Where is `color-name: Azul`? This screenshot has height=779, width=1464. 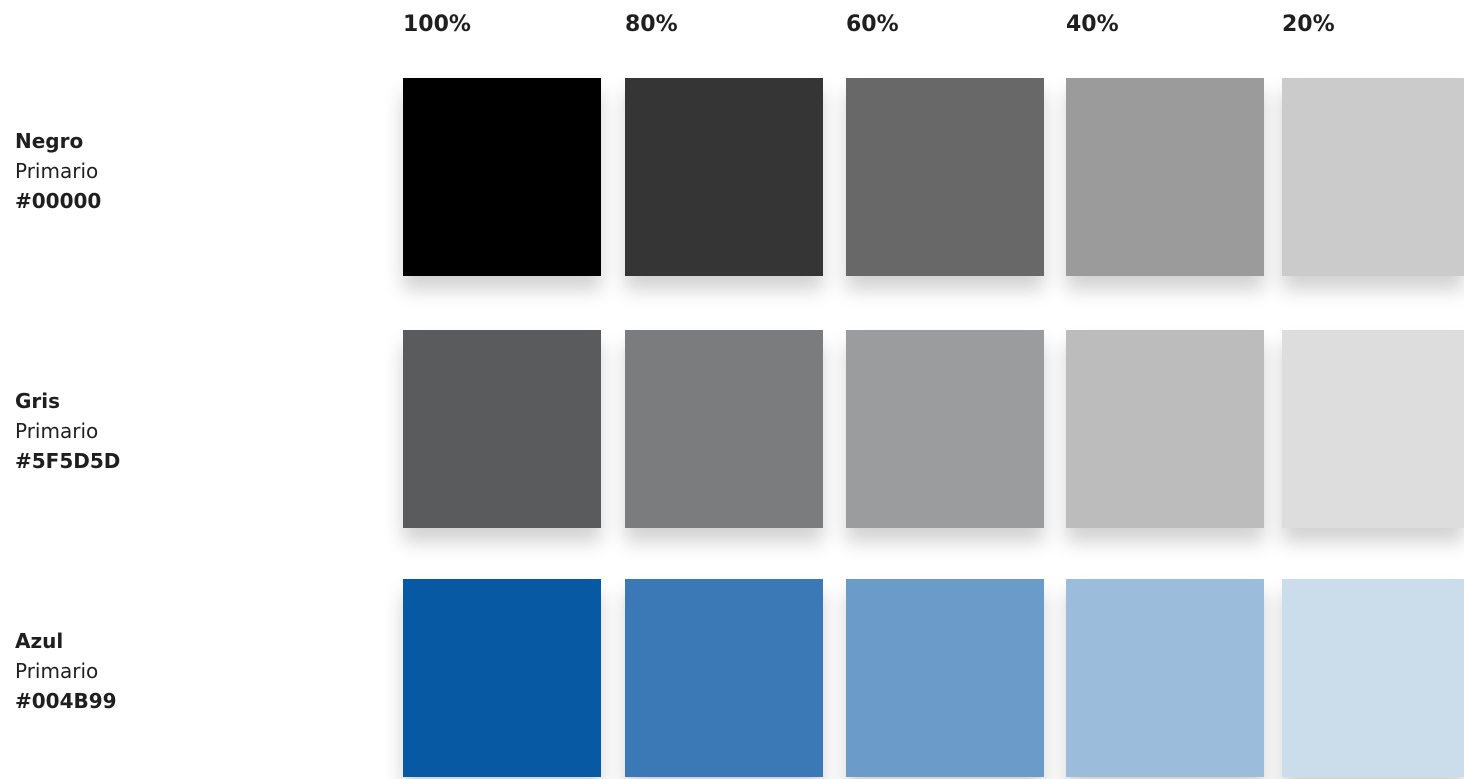
color-name: Azul is located at coordinates (39, 641).